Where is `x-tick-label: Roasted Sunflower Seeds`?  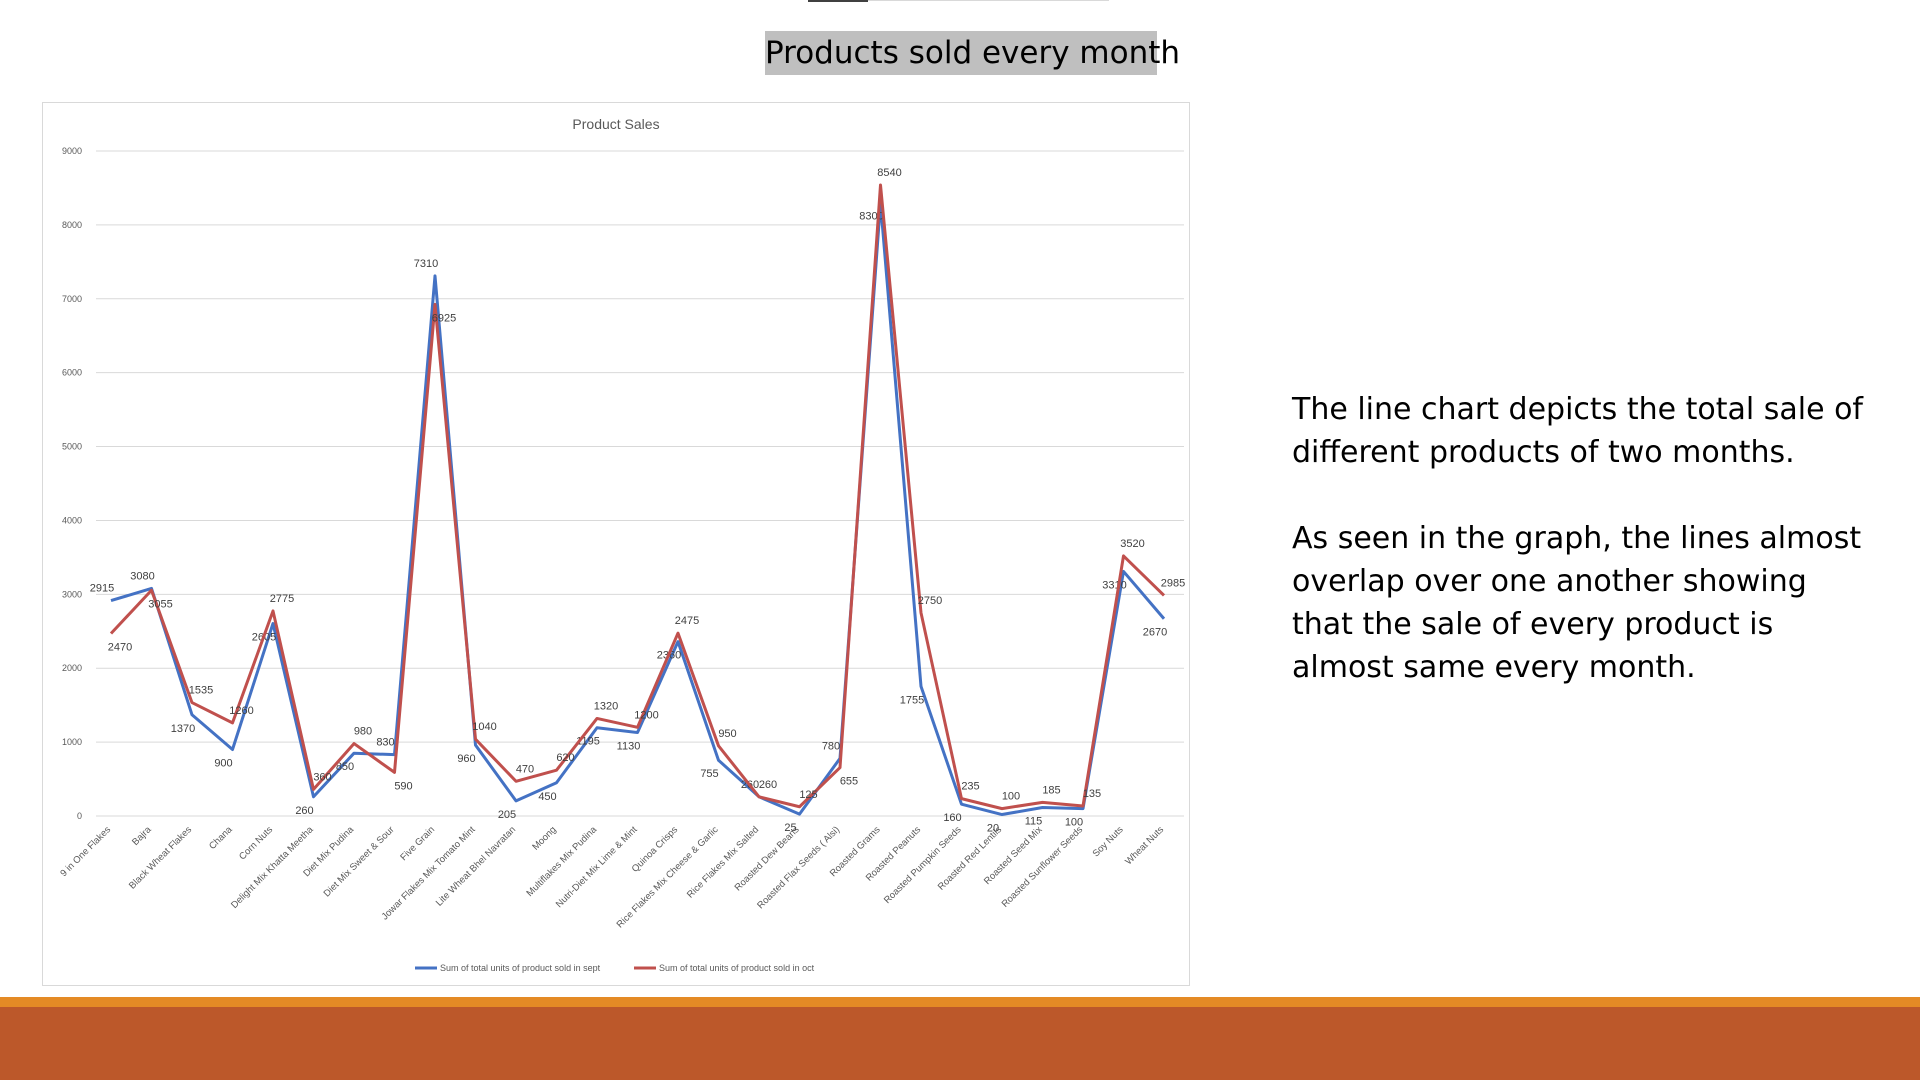
x-tick-label: Roasted Sunflower Seeds is located at coordinates (1043, 867).